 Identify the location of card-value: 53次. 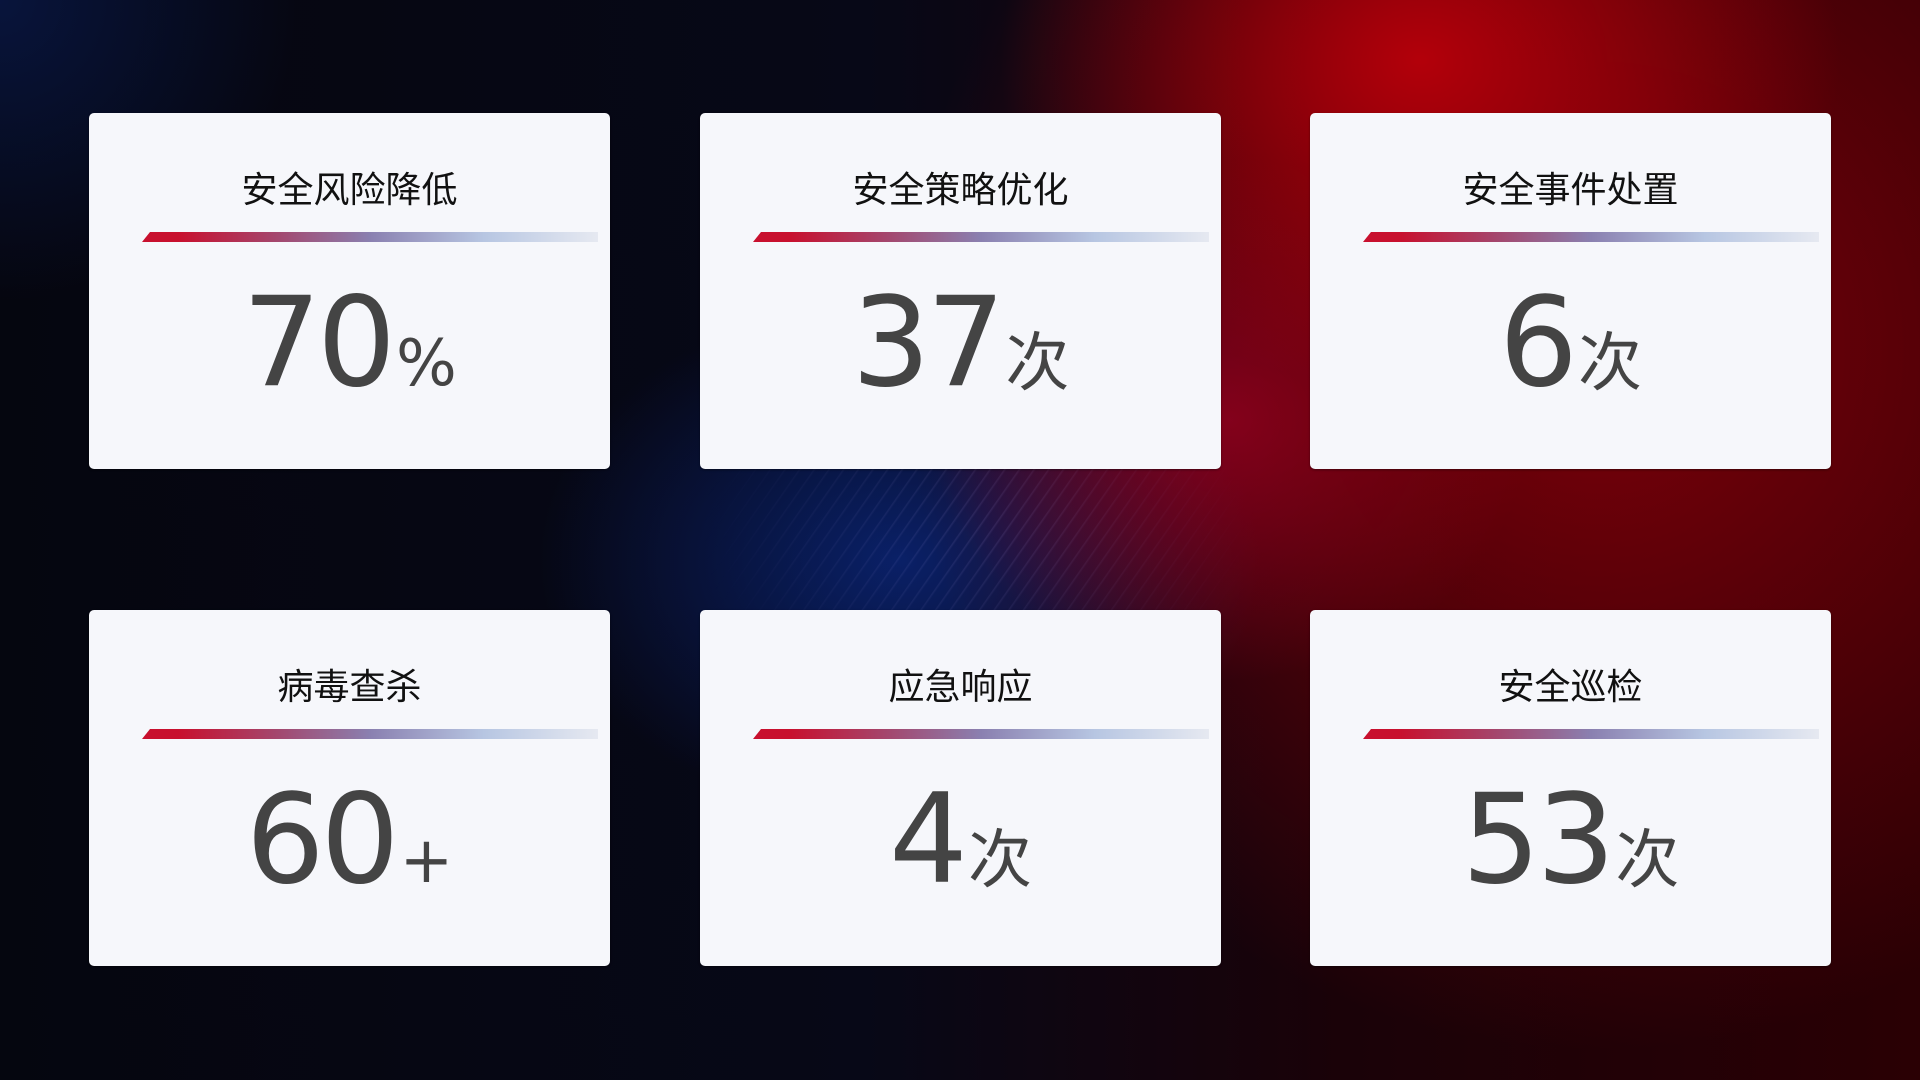
(1570, 840).